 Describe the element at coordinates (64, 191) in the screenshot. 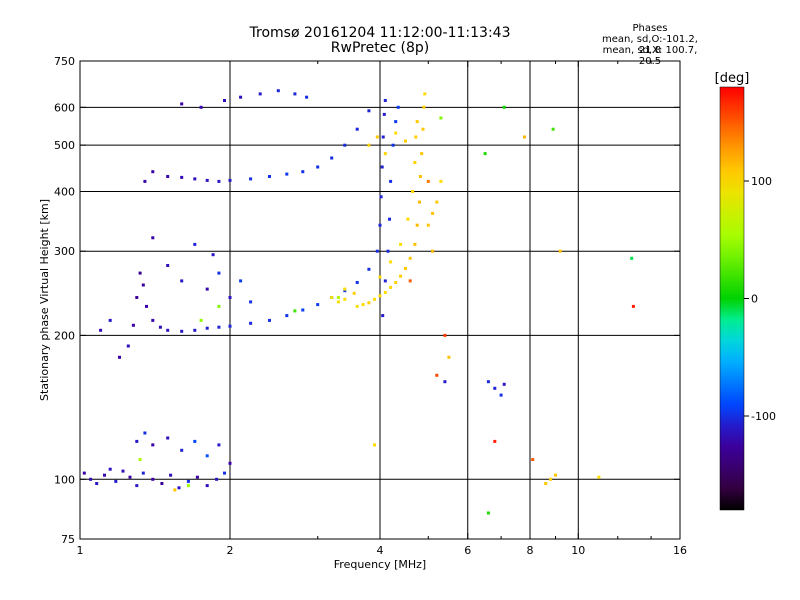

I see `y-tick-label: 400` at that location.